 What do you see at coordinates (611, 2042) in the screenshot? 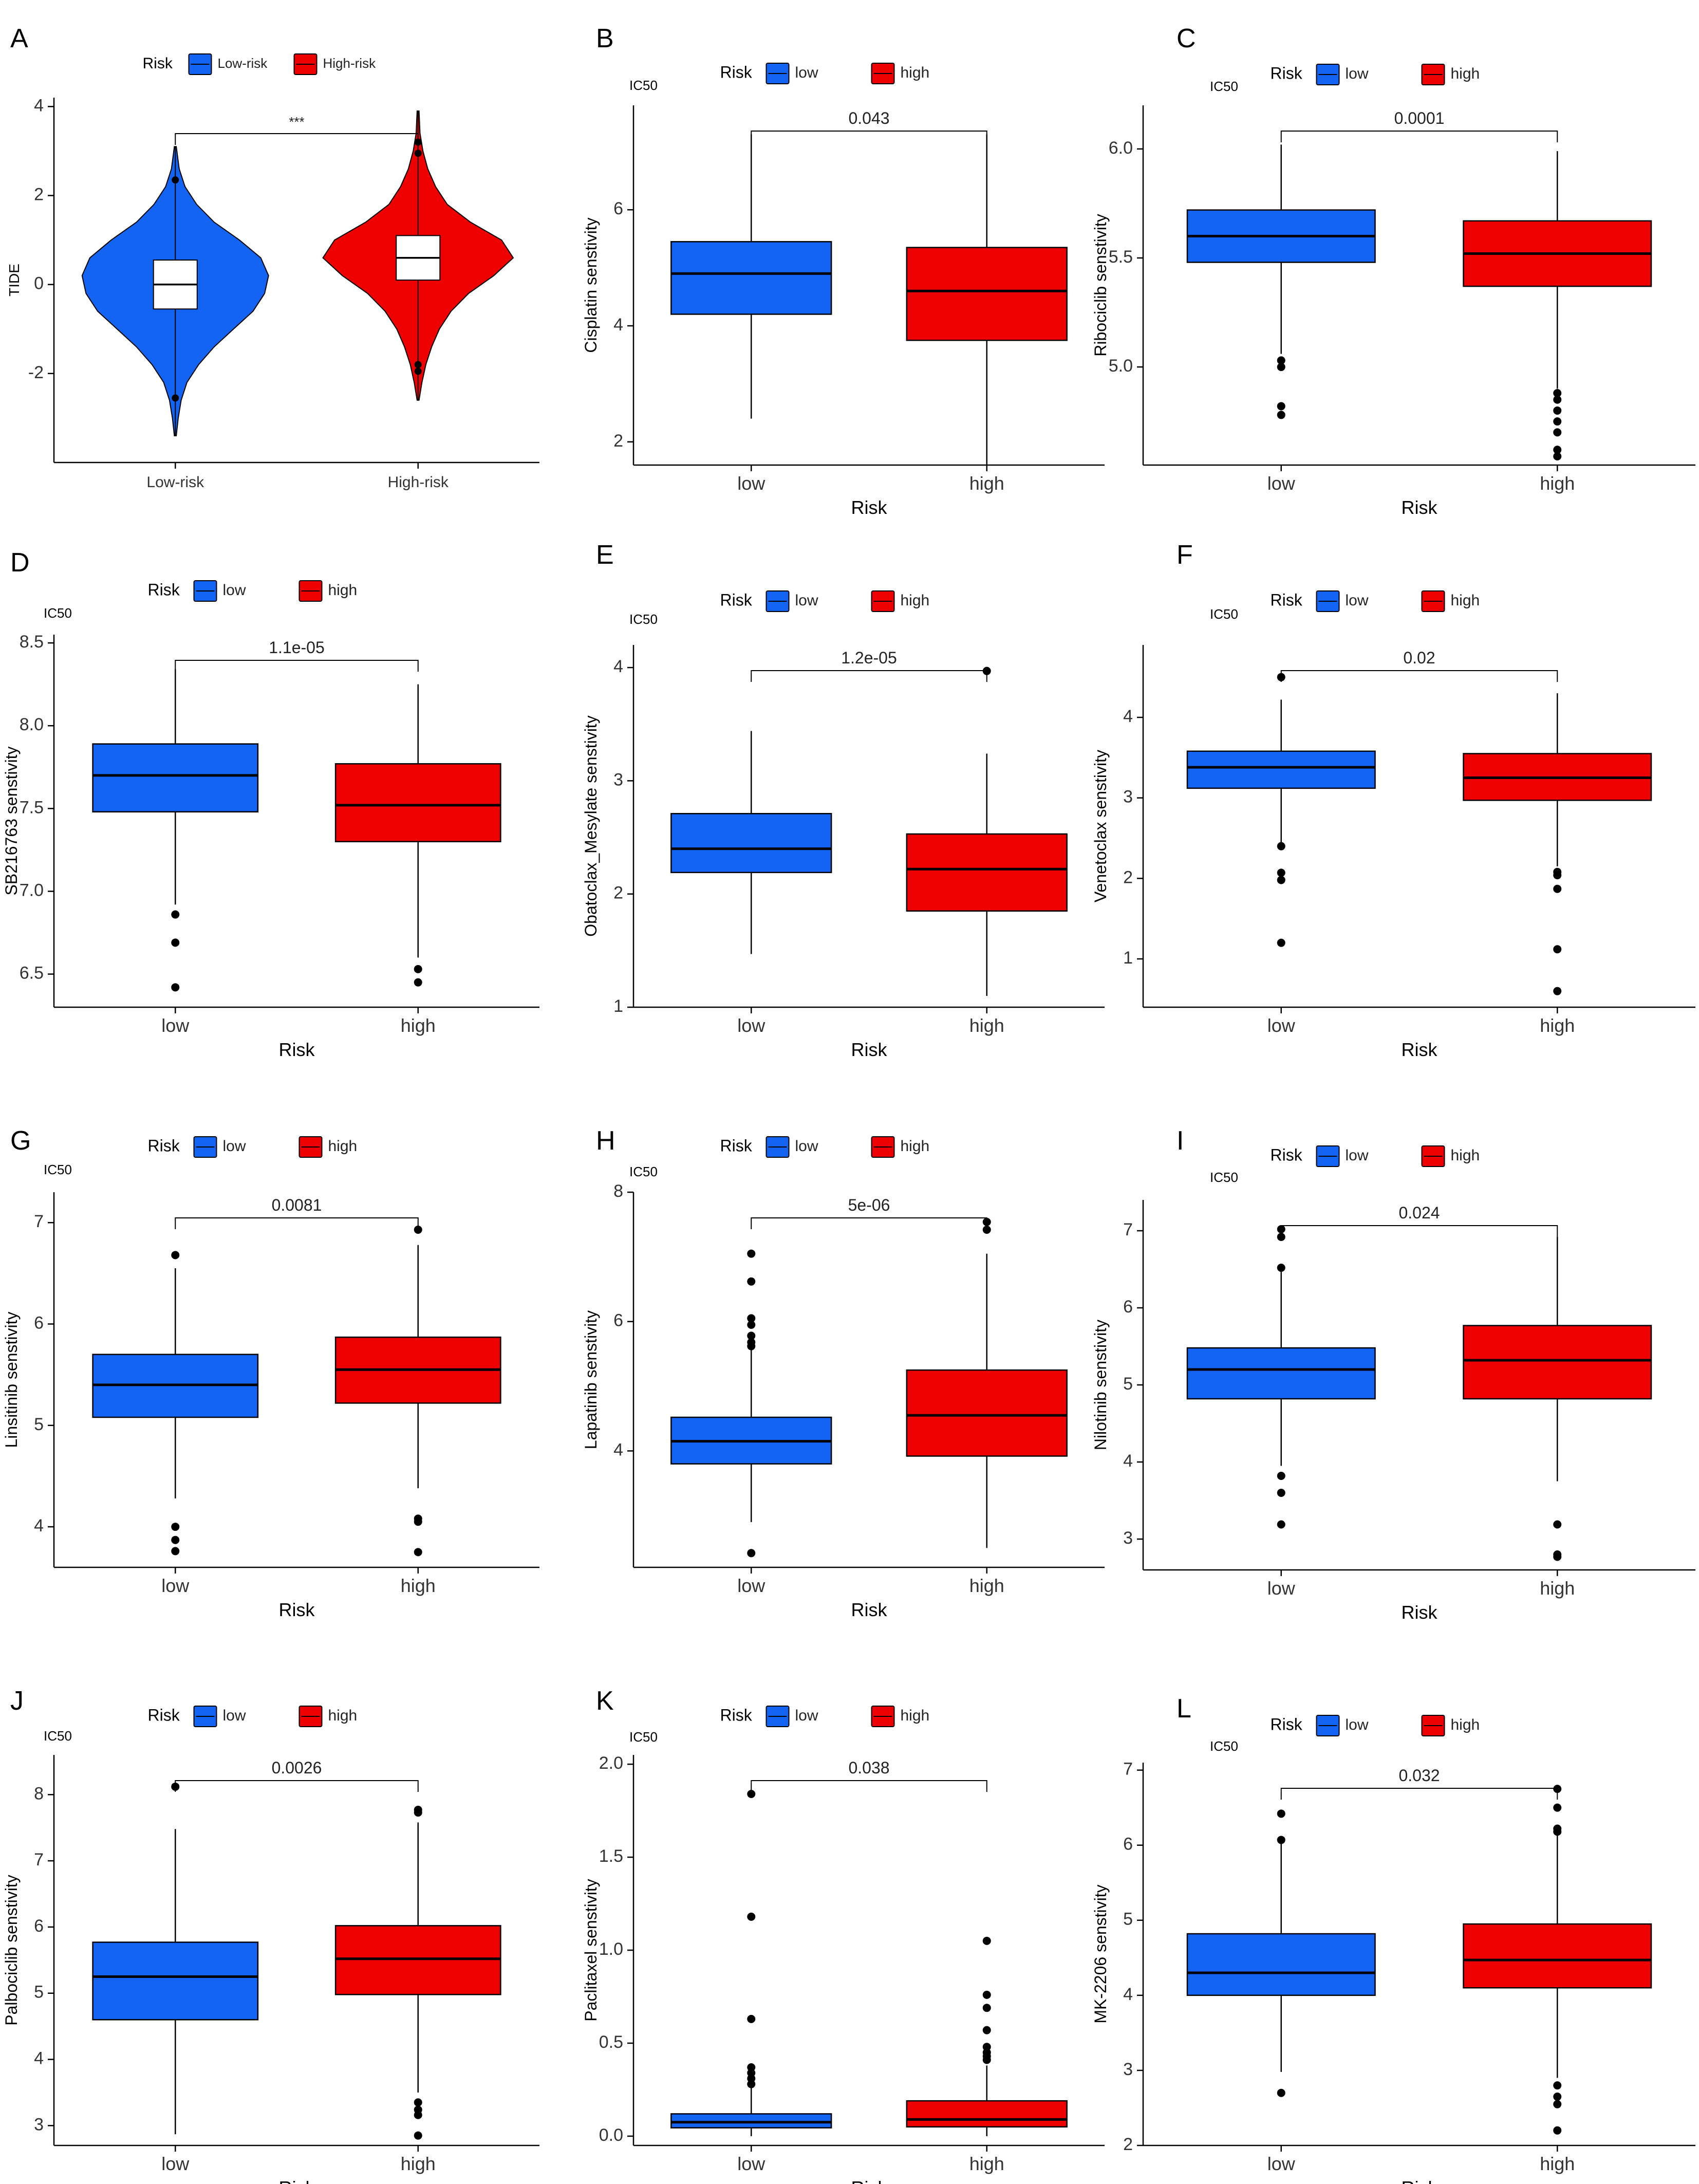
I see `y-tick-label: 0.5` at bounding box center [611, 2042].